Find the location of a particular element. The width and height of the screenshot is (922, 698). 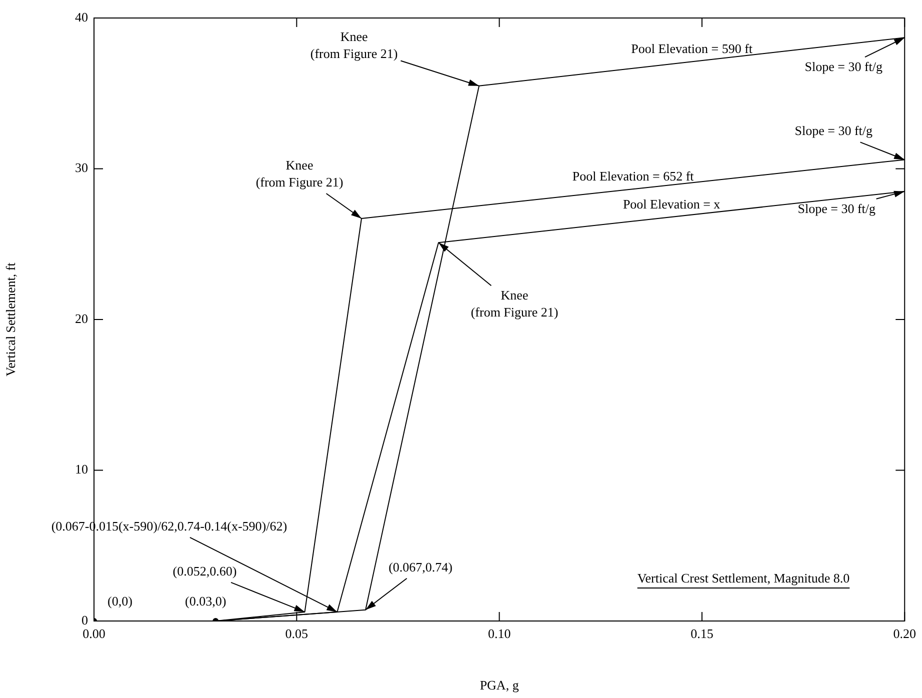

x-tick-label: 0.15 is located at coordinates (702, 634).